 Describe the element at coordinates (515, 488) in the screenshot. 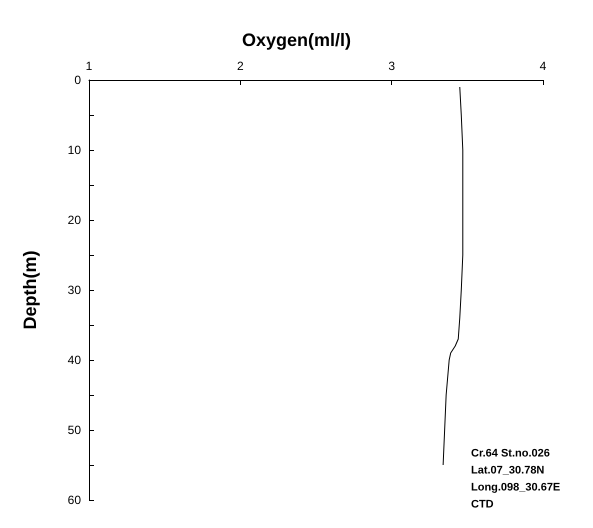

I see `annotation: Long.098_30.67E` at that location.